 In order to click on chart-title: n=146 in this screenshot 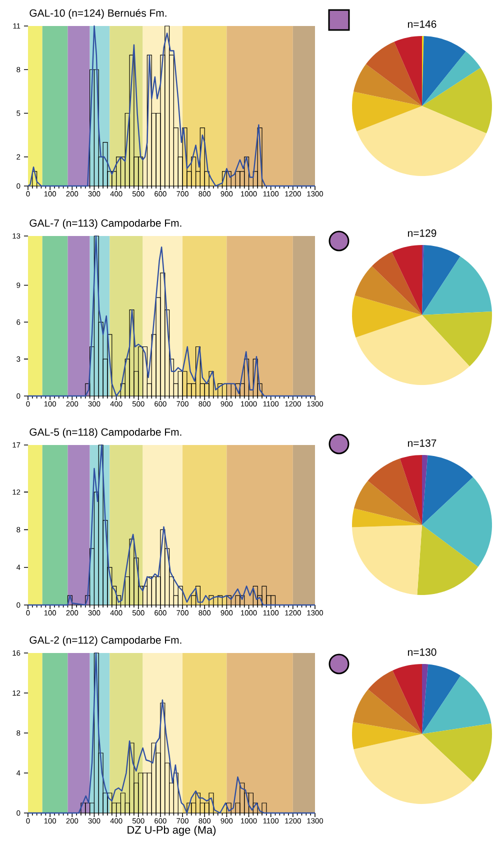, I will do `click(422, 24)`.